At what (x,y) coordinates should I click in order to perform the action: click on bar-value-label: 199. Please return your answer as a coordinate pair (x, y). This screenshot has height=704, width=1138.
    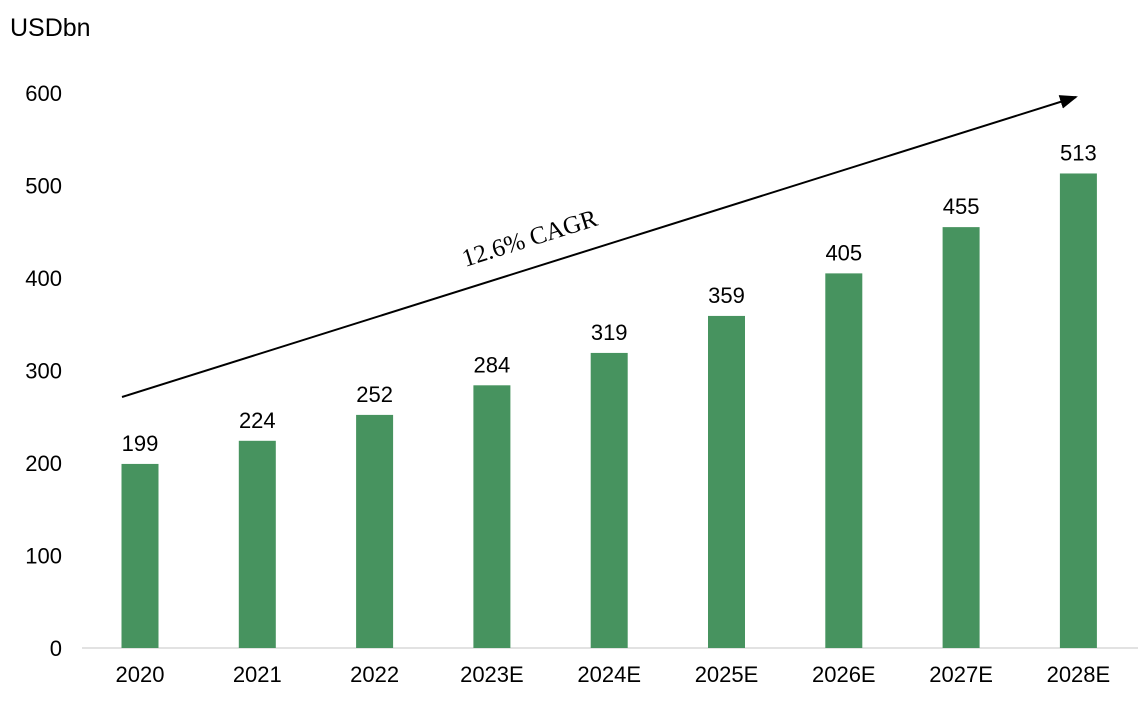
    Looking at the image, I should click on (140, 443).